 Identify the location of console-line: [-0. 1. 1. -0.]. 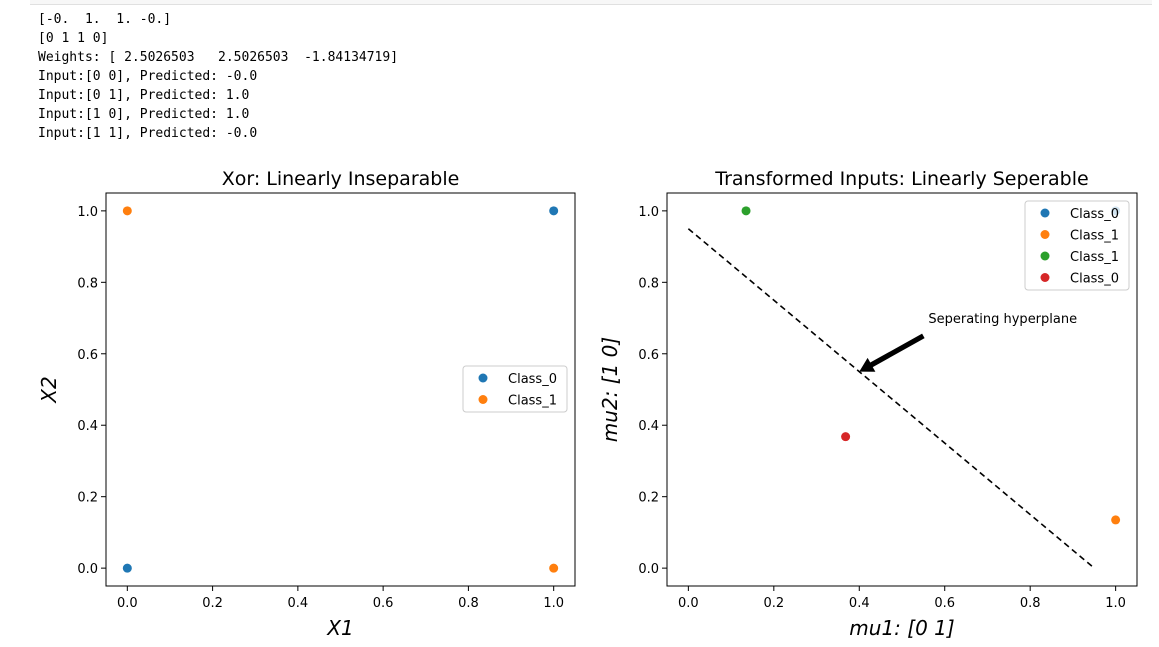
(105, 19).